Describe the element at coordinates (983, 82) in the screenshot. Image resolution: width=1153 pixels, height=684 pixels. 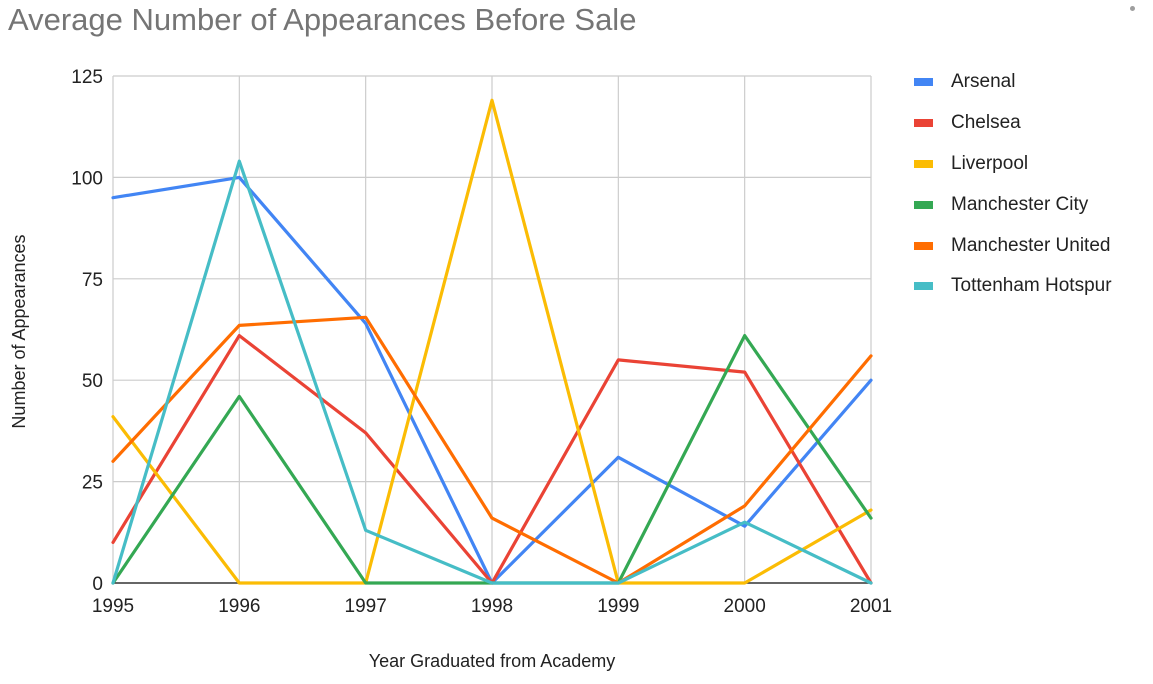
I see `legend-label: Arsenal` at that location.